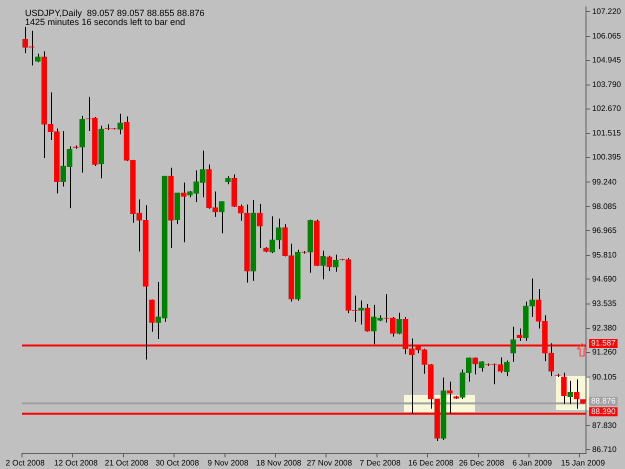 This screenshot has width=625, height=469. I want to click on y-tick-label: 94.690, so click(605, 279).